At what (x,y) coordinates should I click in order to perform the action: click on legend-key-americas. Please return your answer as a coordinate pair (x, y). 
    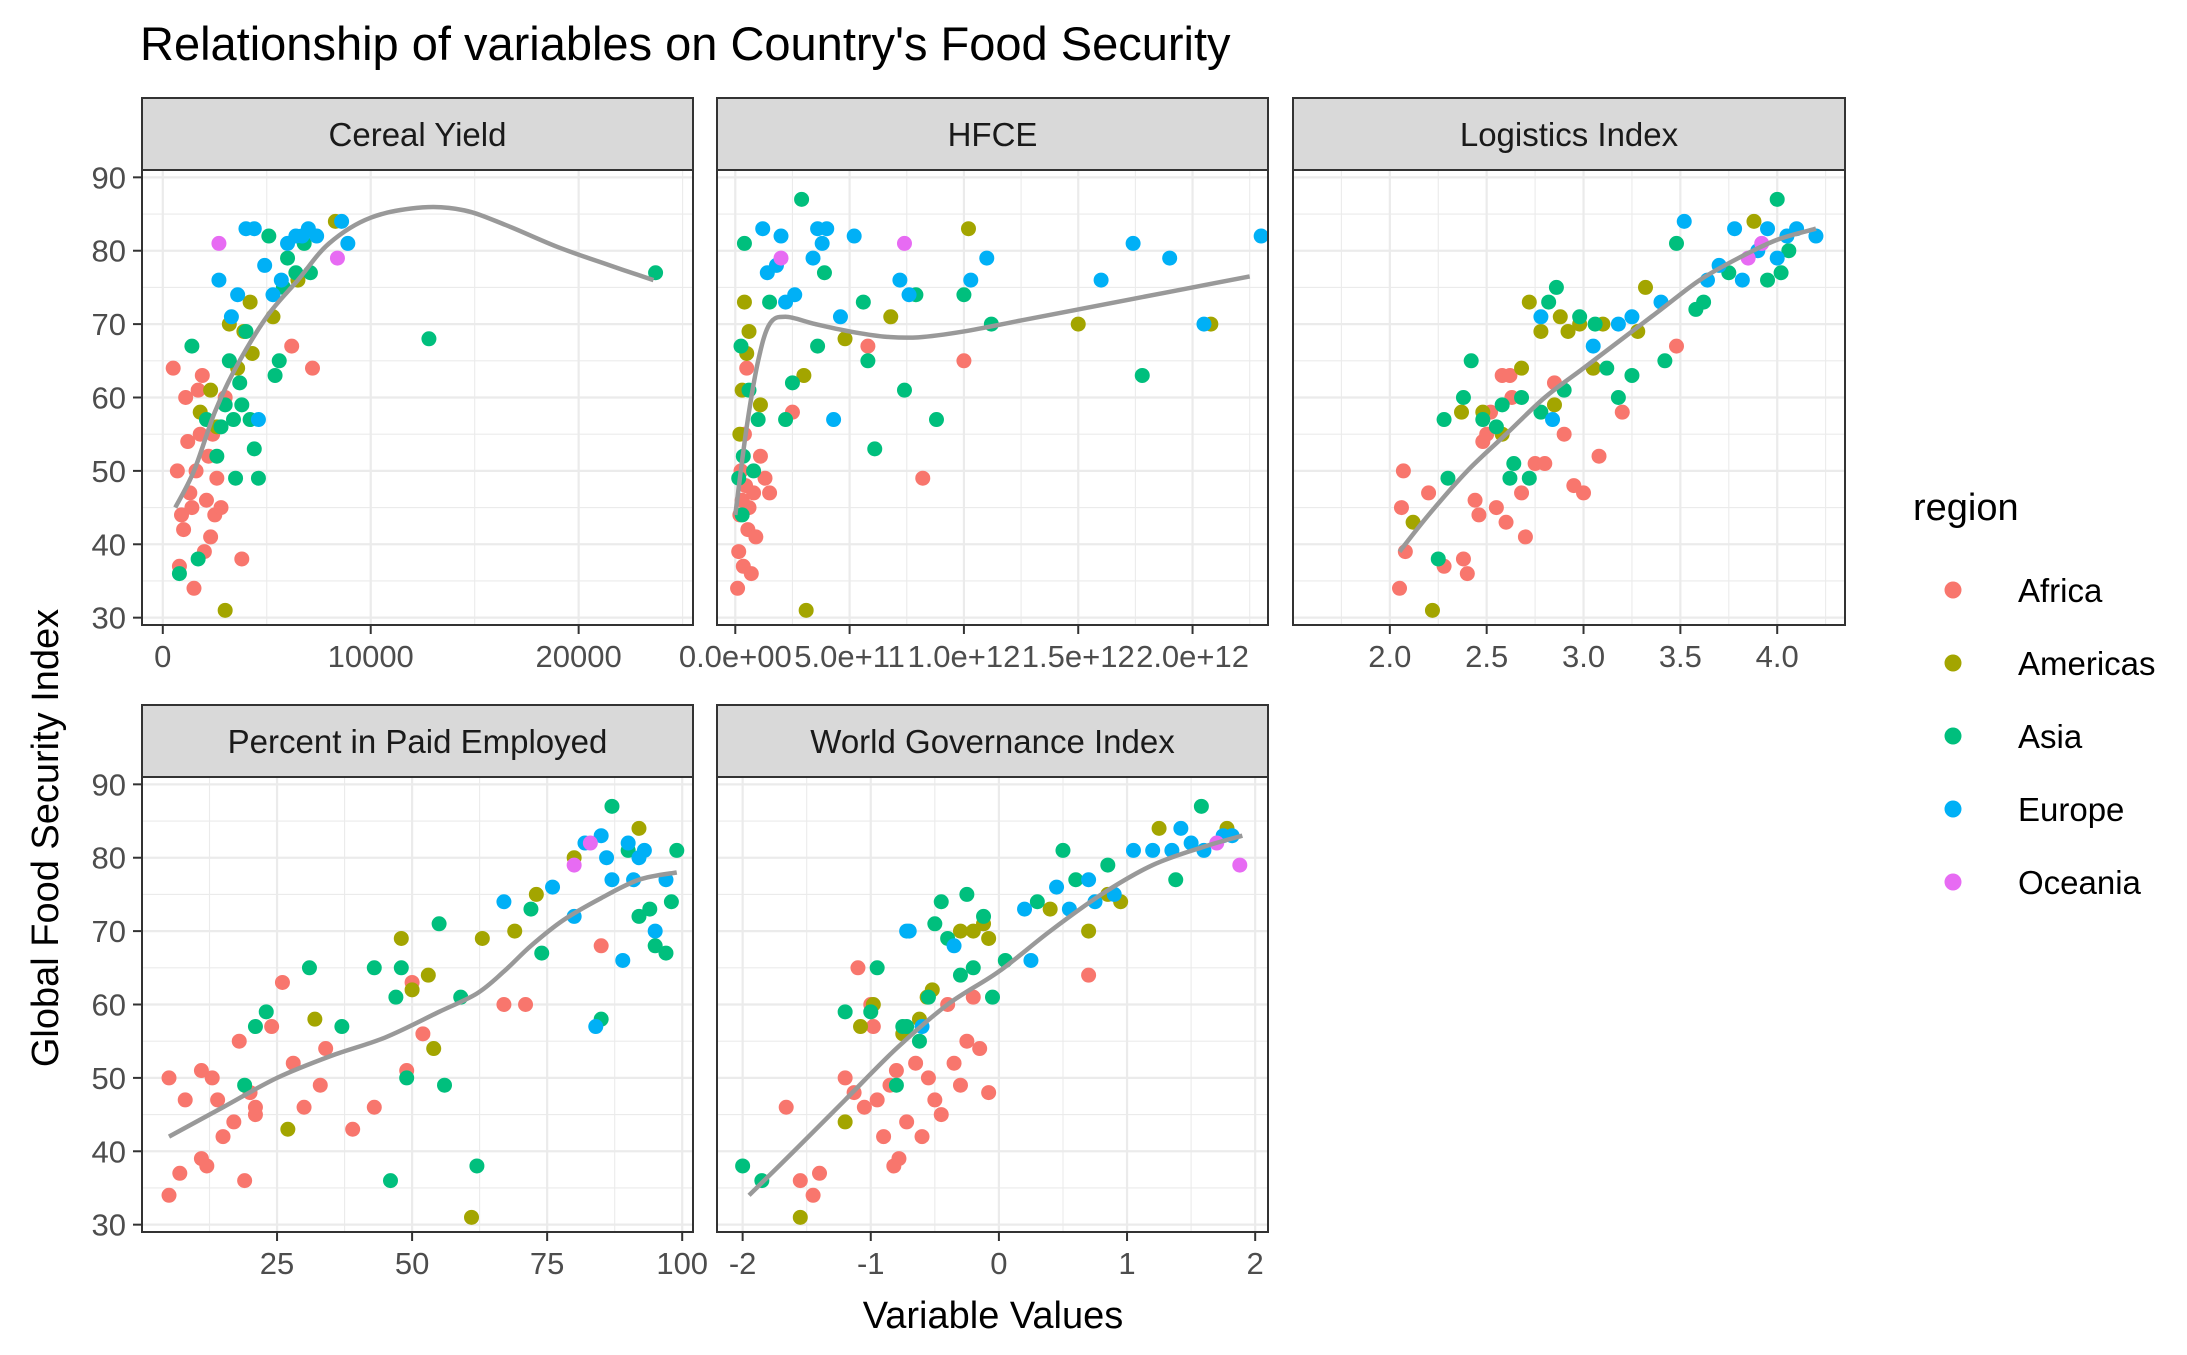
    Looking at the image, I should click on (1953, 663).